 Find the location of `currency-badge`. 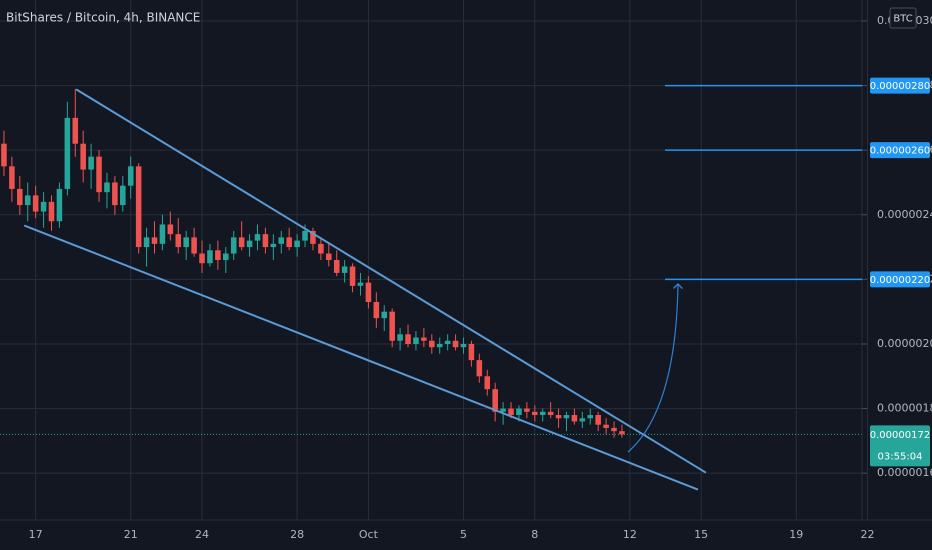

currency-badge is located at coordinates (903, 18).